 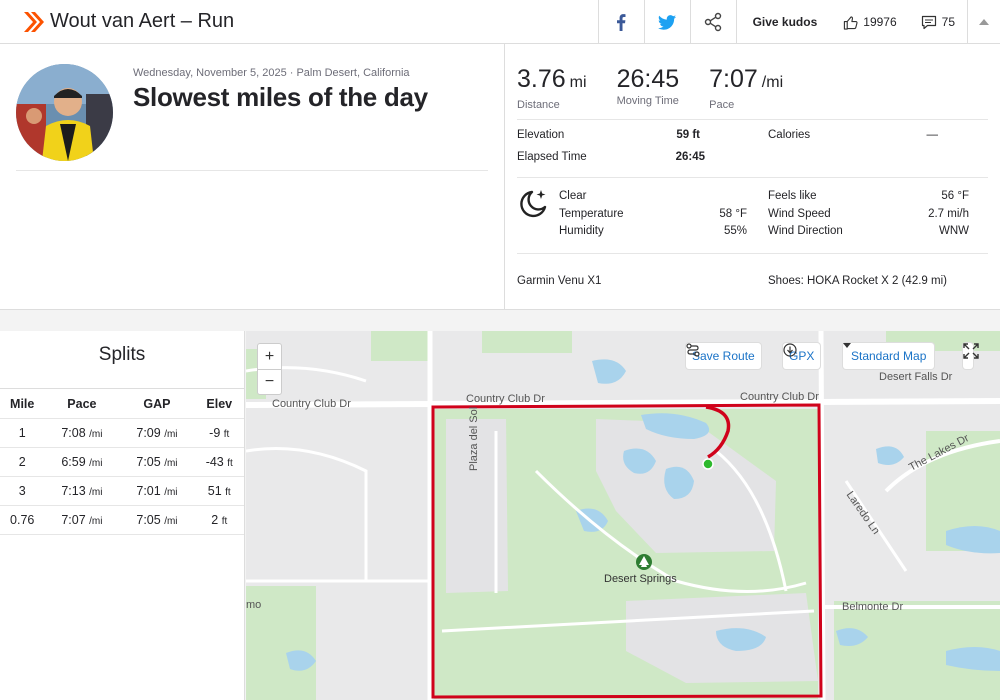 What do you see at coordinates (983, 22) in the screenshot?
I see `collapse-button` at bounding box center [983, 22].